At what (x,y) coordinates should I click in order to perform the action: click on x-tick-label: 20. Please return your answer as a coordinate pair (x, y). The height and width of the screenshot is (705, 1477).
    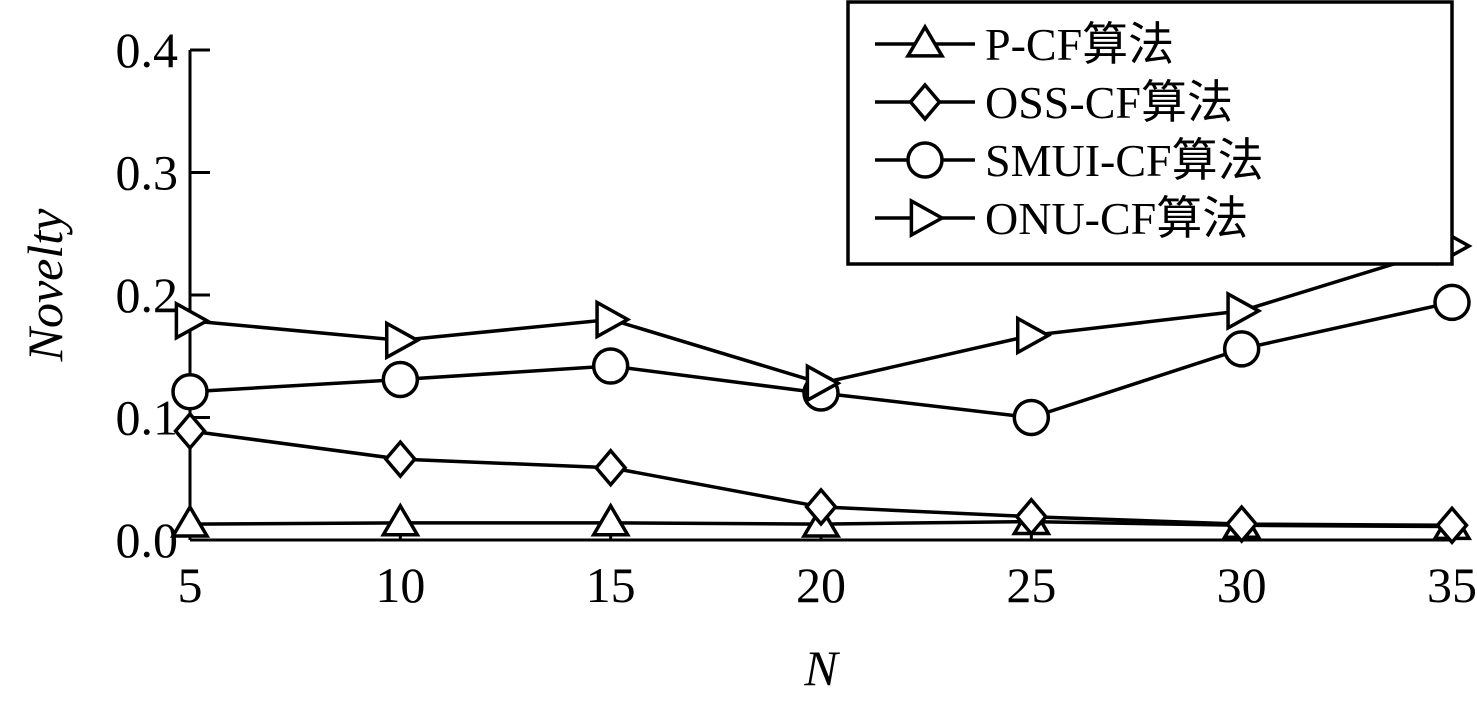
    Looking at the image, I should click on (821, 585).